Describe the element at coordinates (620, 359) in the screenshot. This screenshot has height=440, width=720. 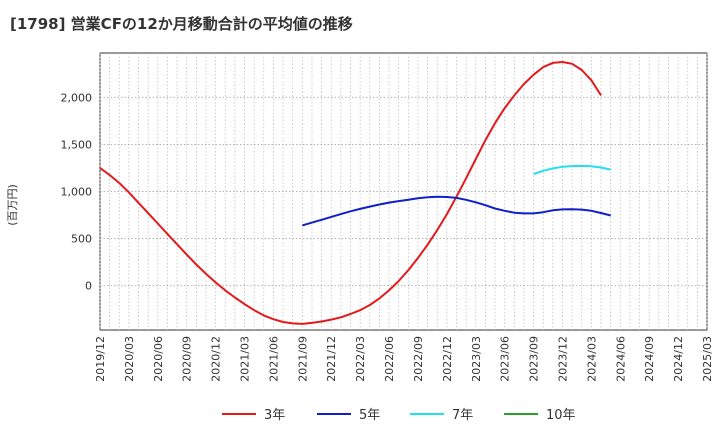
I see `x-tick-label: 2024/06` at that location.